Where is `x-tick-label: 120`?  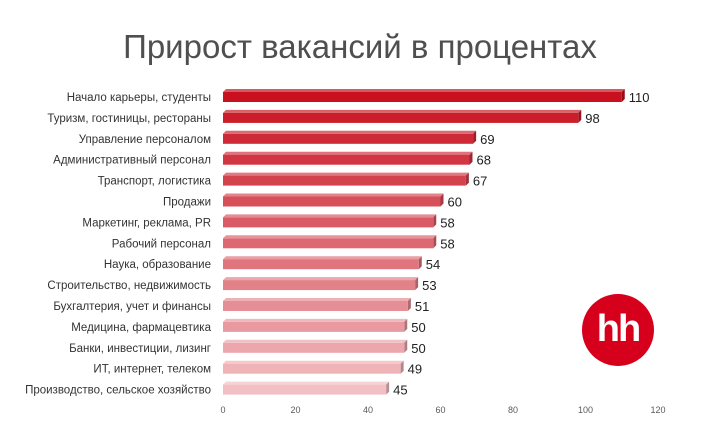
x-tick-label: 120 is located at coordinates (657, 410).